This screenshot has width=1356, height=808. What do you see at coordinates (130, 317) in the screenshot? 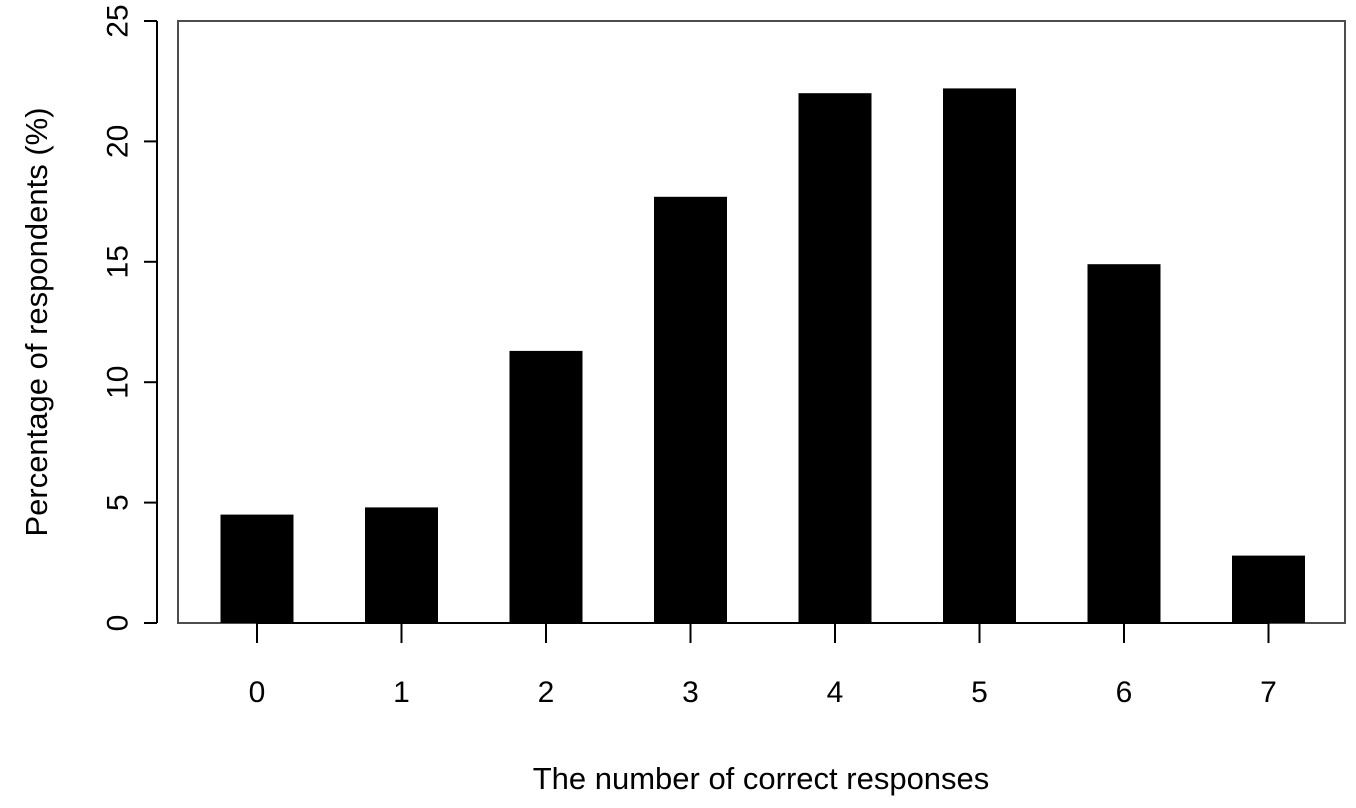
I see `y-axis: 0 5 10 15 20 25` at bounding box center [130, 317].